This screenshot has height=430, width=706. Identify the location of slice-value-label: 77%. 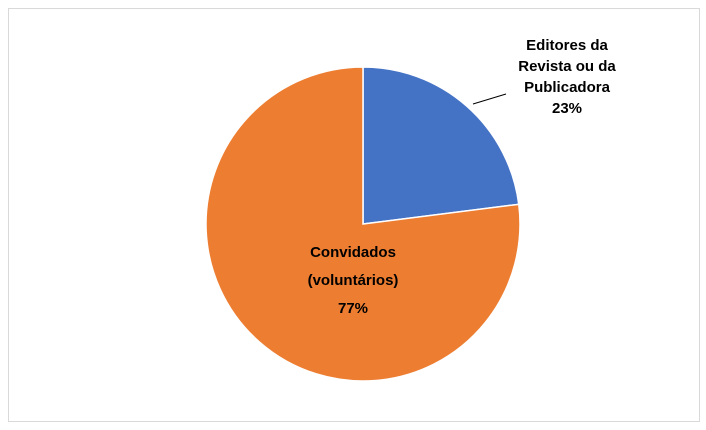
(353, 308).